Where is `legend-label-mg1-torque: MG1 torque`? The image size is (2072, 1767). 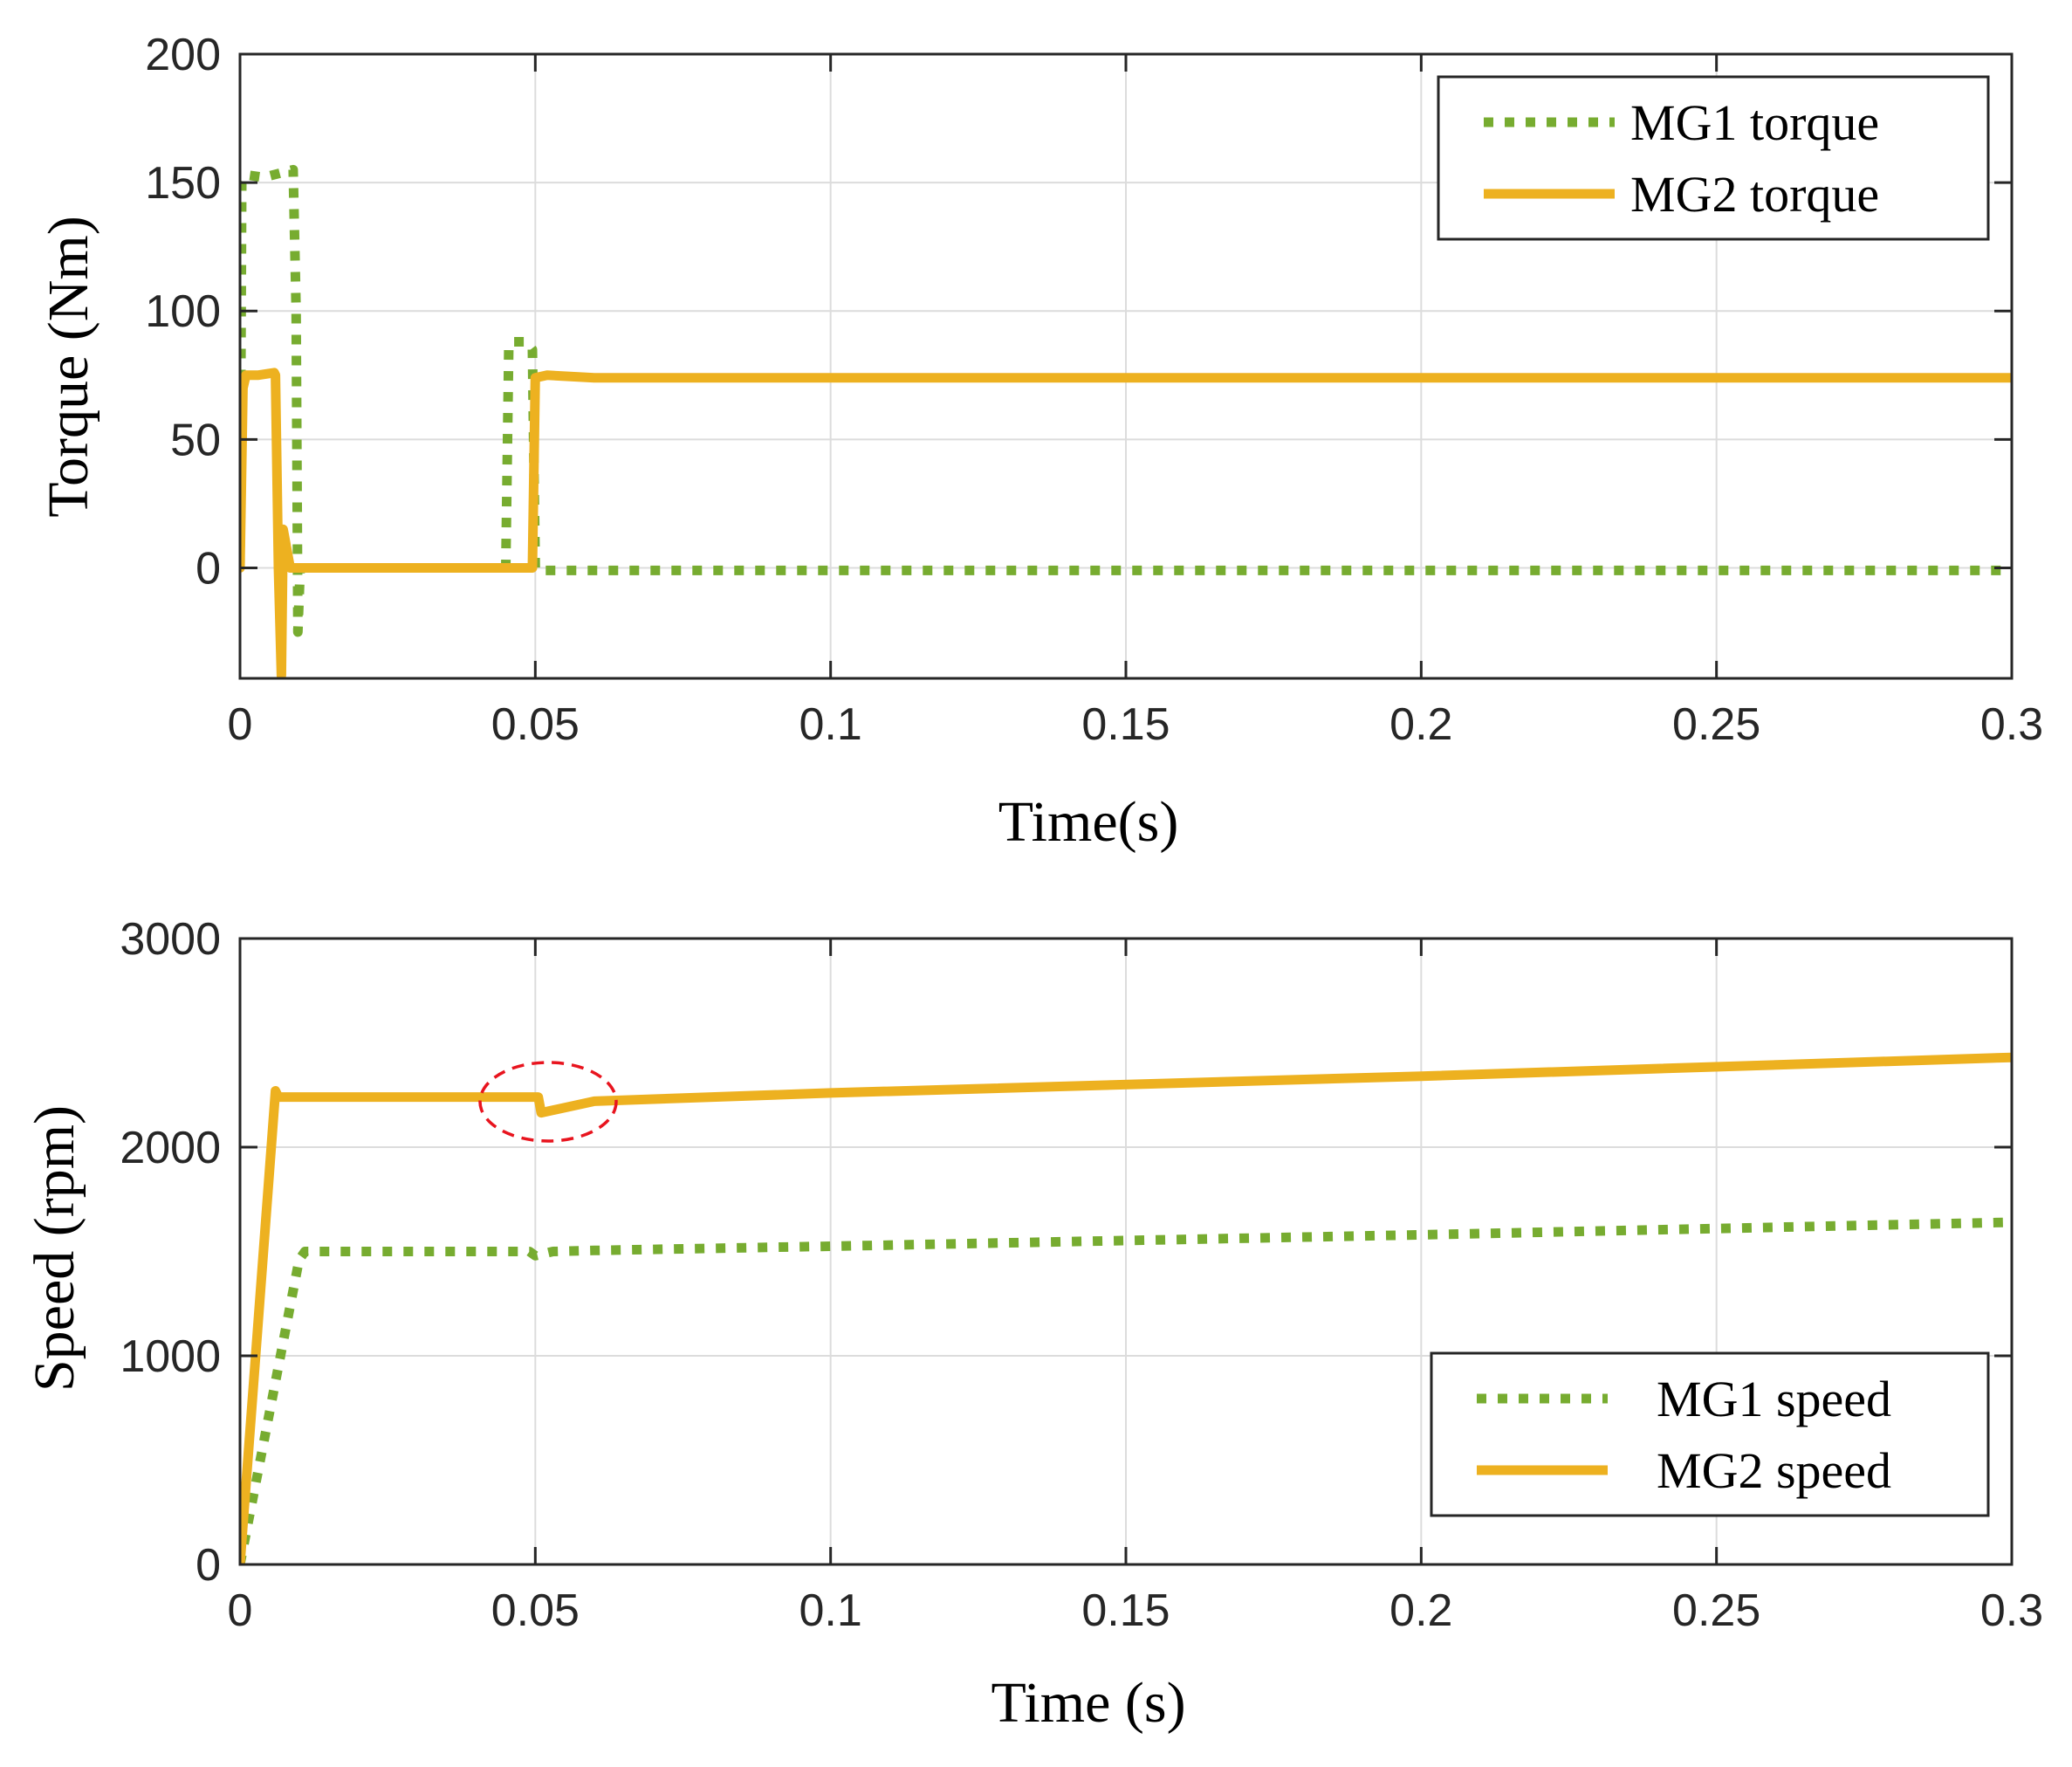 legend-label-mg1-torque: MG1 torque is located at coordinates (1754, 122).